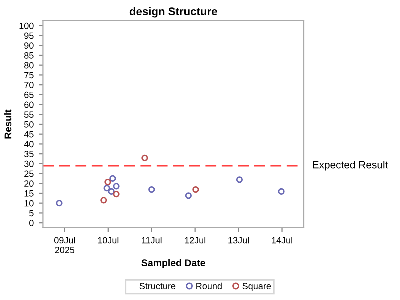 Image resolution: width=400 pixels, height=300 pixels. I want to click on chart-title: design Structure, so click(174, 12).